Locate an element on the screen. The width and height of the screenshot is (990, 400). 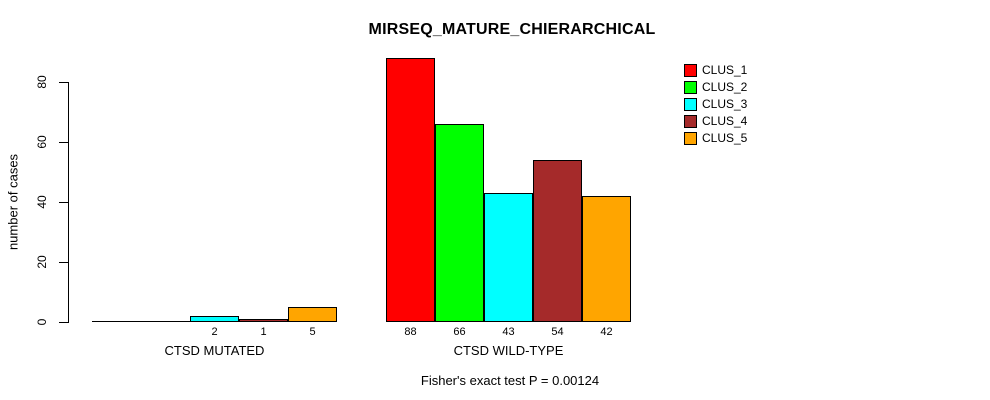
bar-clus-1-group2 is located at coordinates (410, 190).